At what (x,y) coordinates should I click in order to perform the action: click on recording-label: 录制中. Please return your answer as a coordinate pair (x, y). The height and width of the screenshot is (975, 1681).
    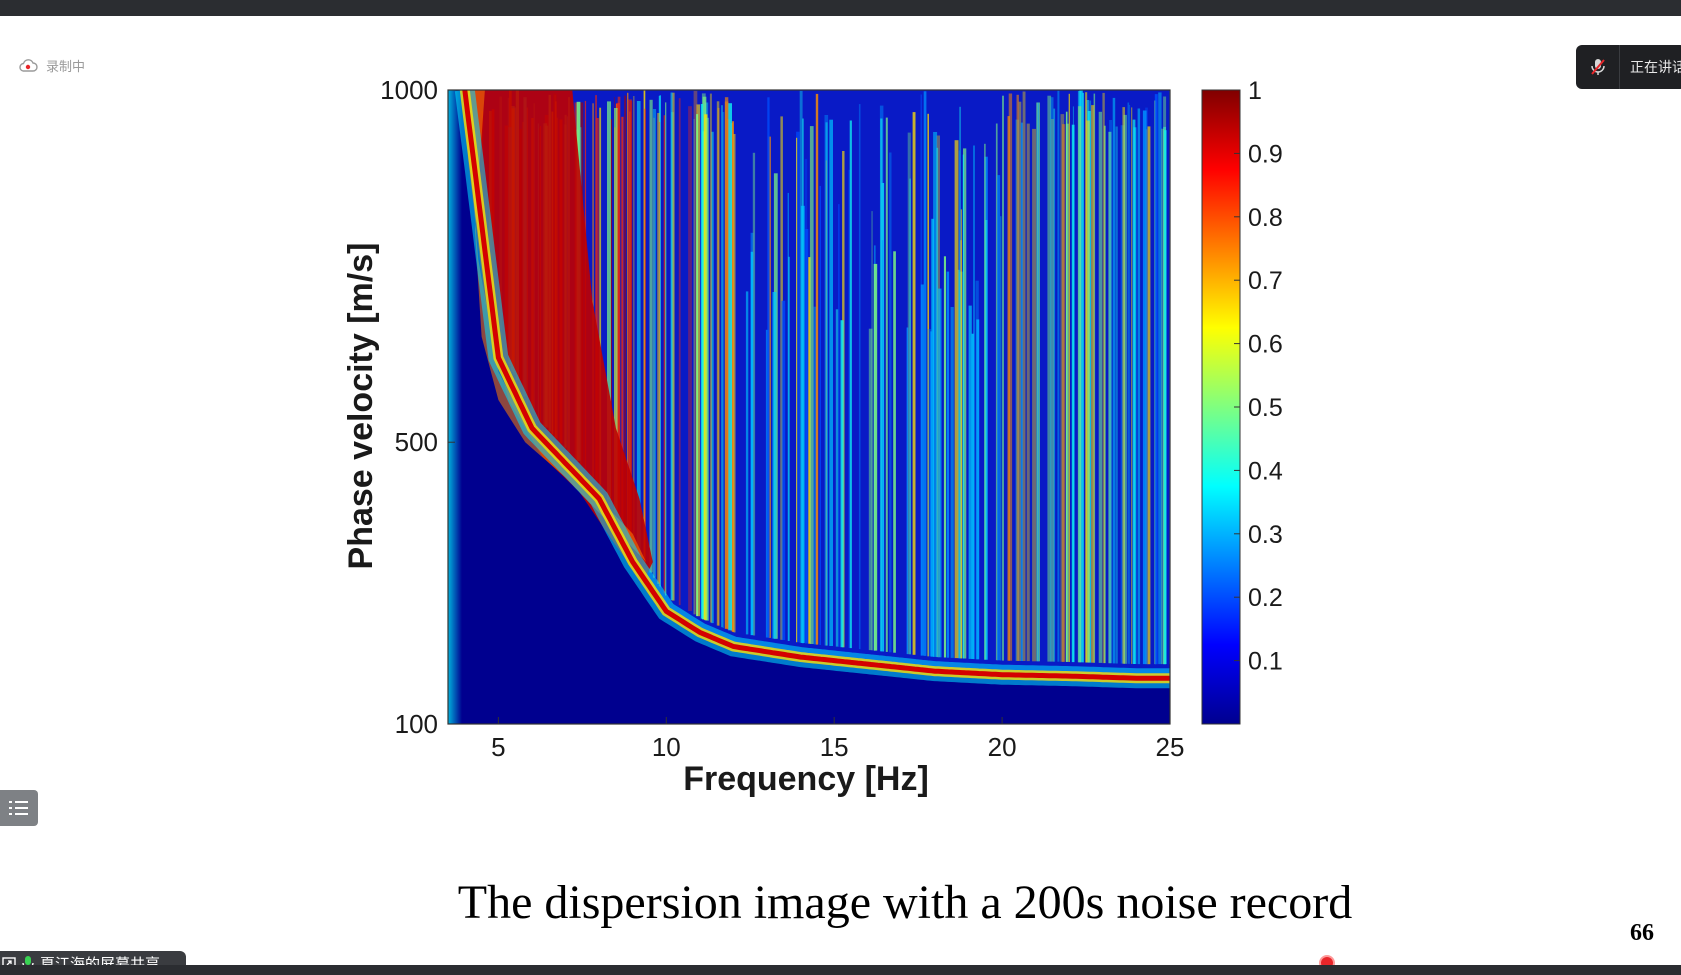
    Looking at the image, I should click on (66, 67).